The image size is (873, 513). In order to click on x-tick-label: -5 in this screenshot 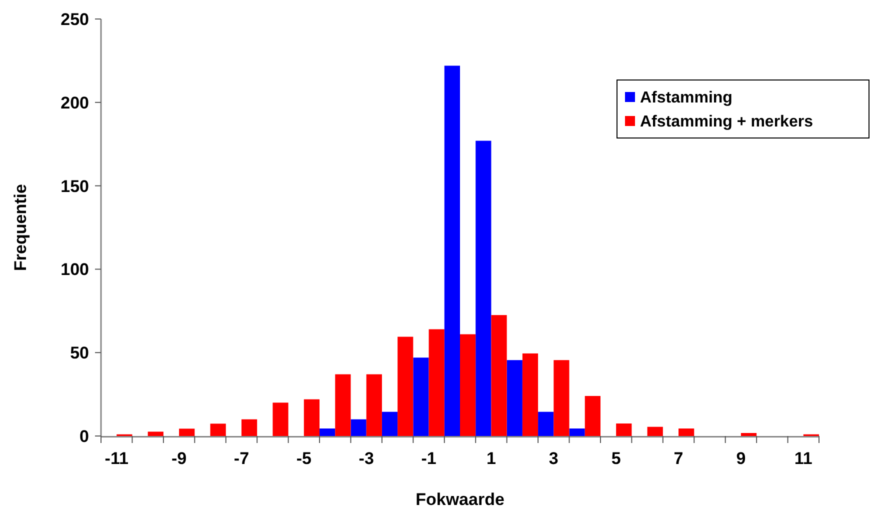, I will do `click(304, 458)`.